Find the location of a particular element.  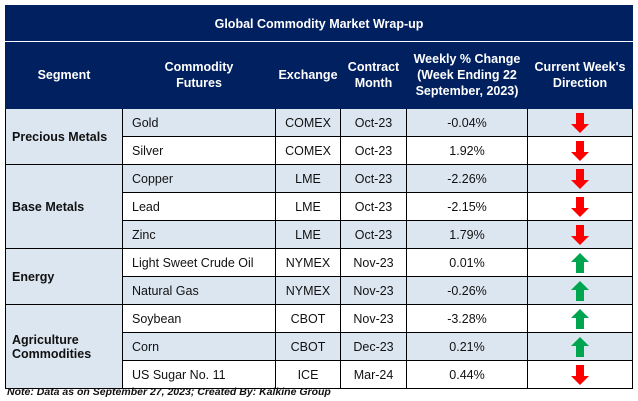

segment-cell: Energy is located at coordinates (64, 276).